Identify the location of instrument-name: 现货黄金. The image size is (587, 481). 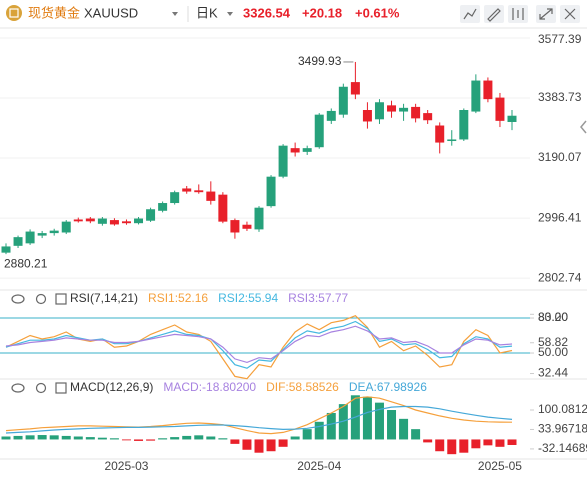
(54, 12).